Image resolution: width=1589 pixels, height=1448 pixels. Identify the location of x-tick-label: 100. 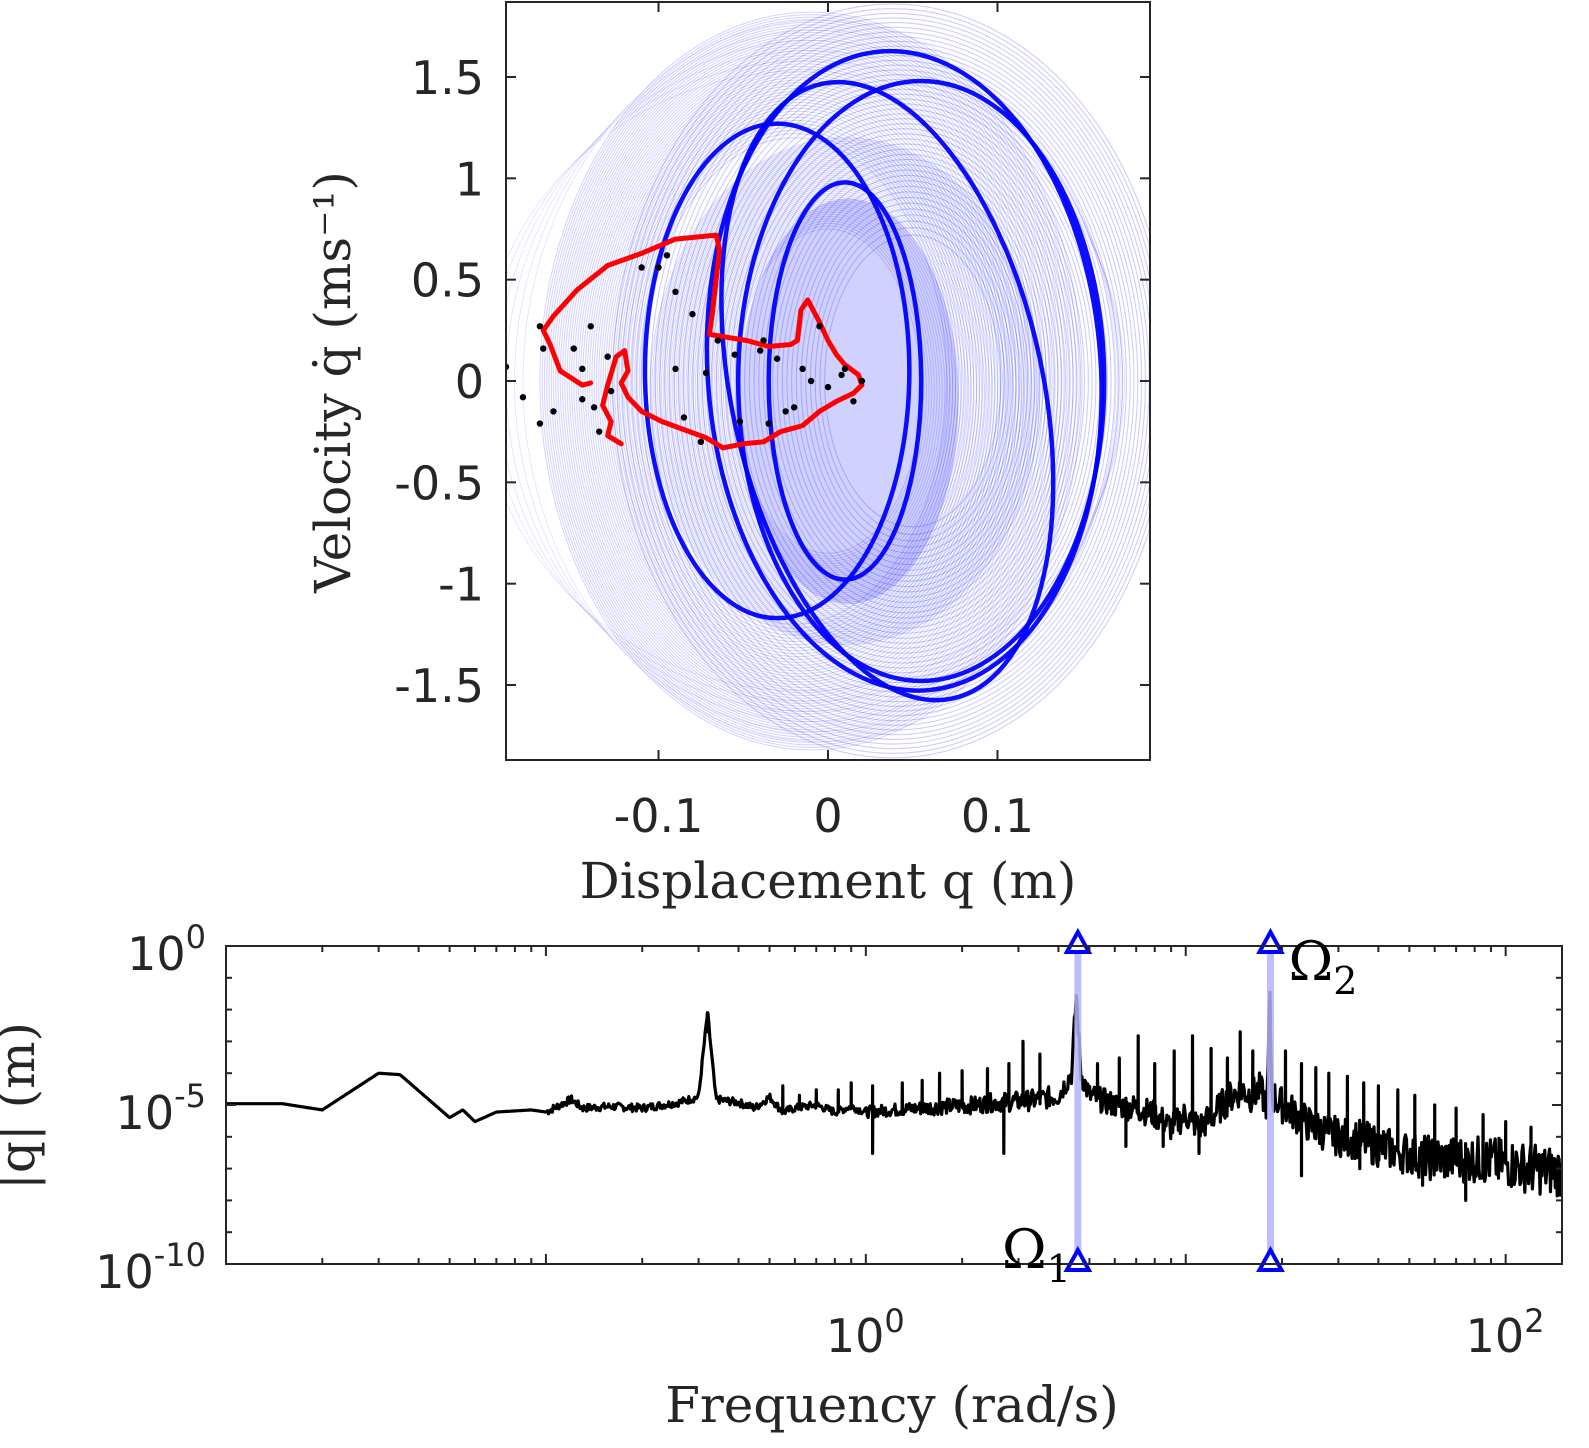
(865, 1332).